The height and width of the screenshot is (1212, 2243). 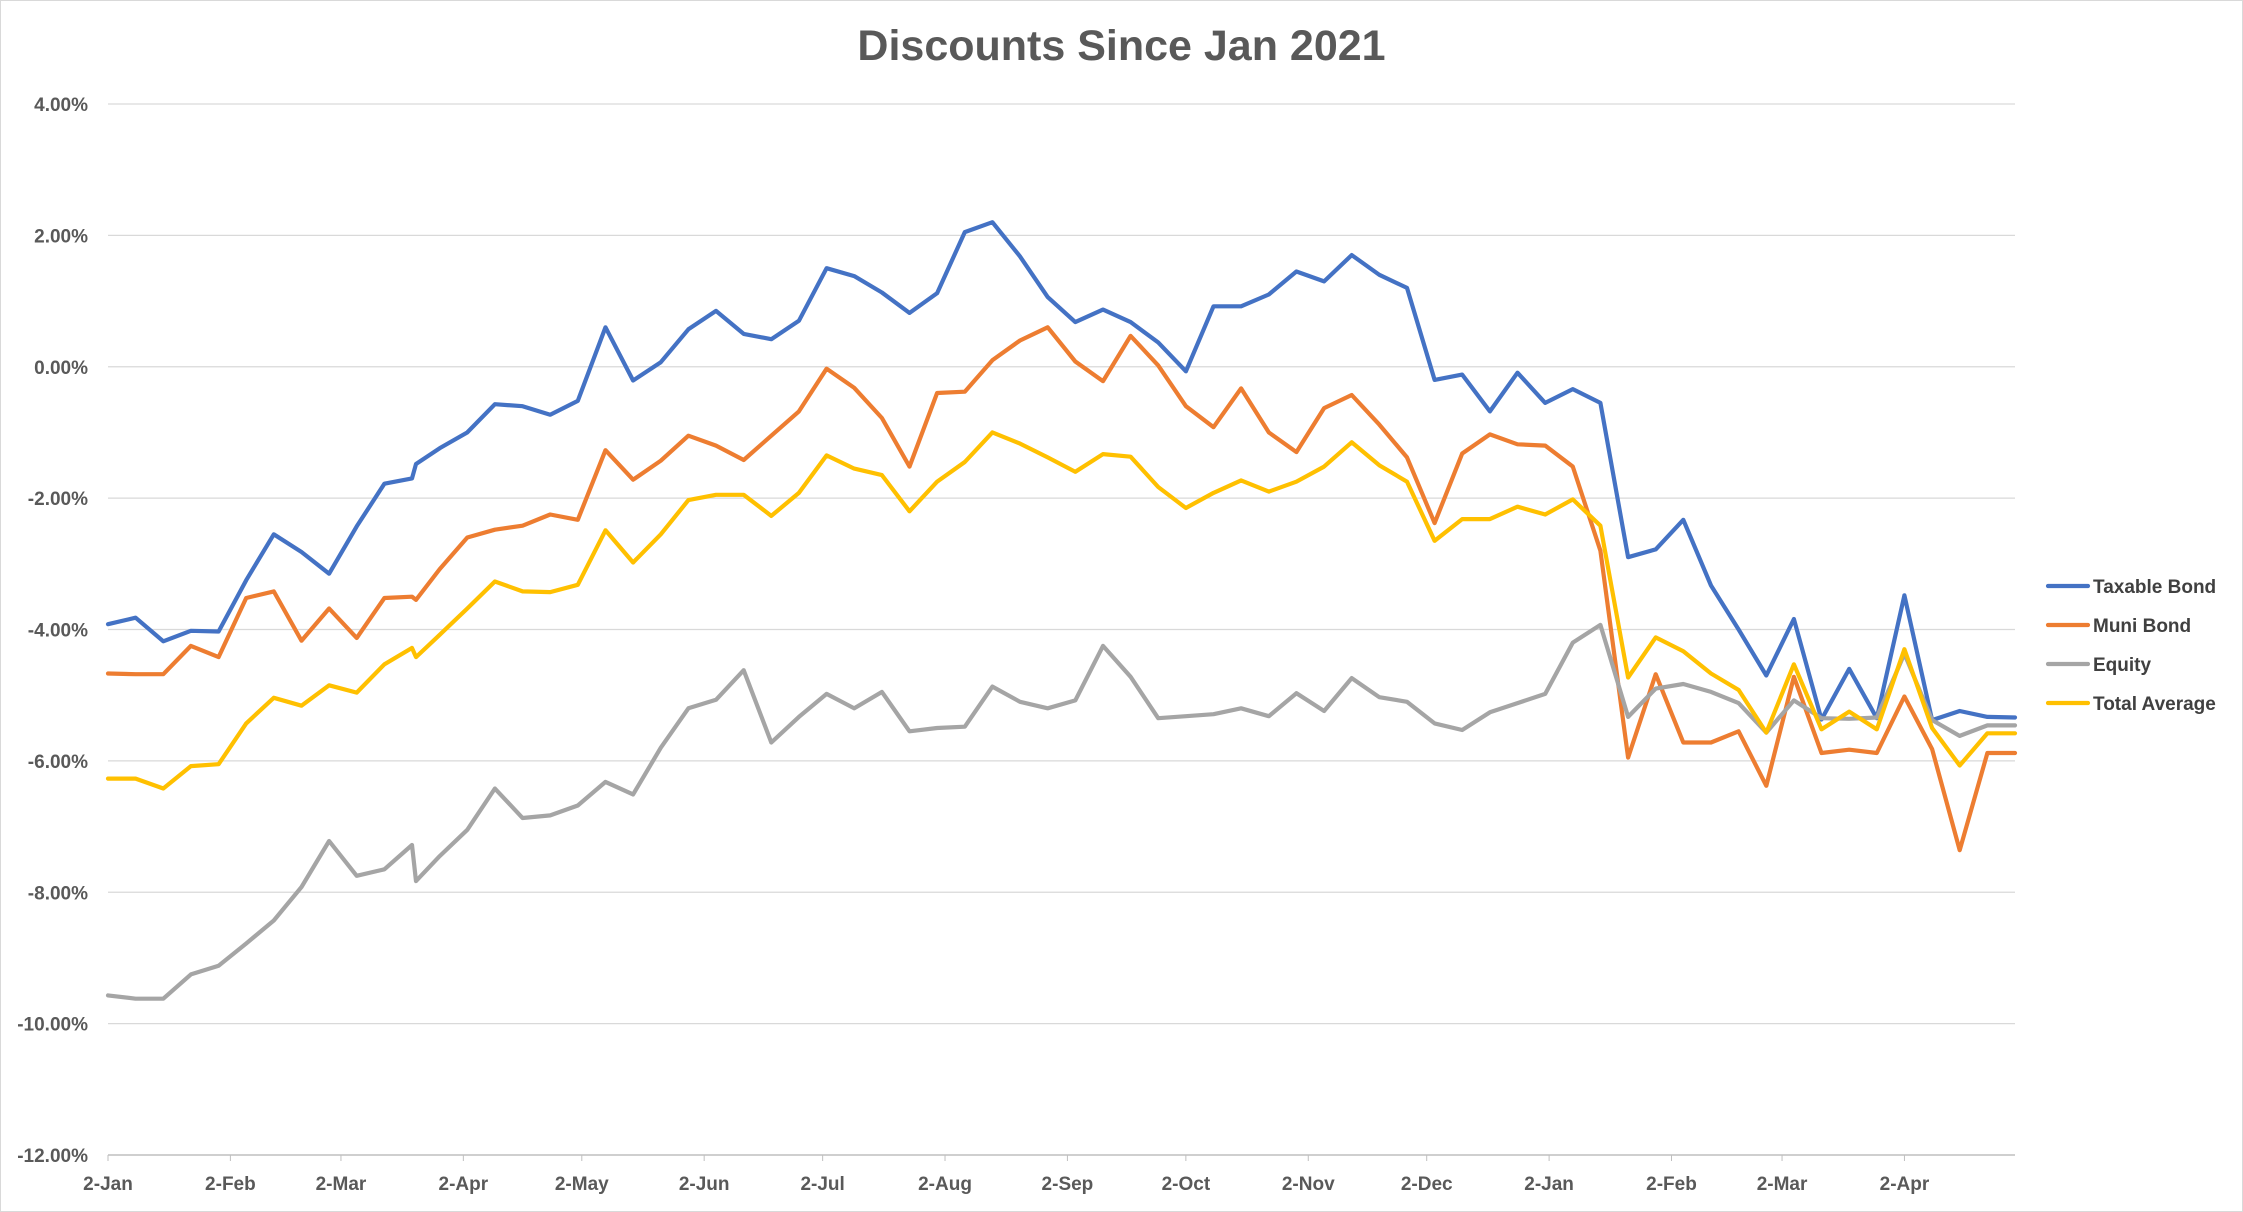 I want to click on legend-label-total-average: Total Average, so click(x=2154, y=704).